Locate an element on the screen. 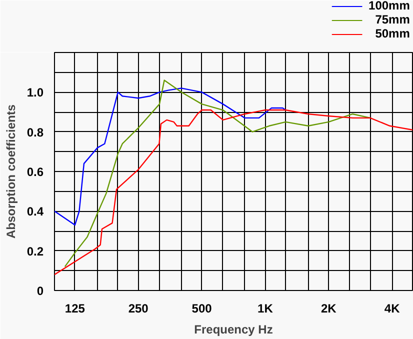 The width and height of the screenshot is (413, 339). y-tick-label: 0 is located at coordinates (40, 291).